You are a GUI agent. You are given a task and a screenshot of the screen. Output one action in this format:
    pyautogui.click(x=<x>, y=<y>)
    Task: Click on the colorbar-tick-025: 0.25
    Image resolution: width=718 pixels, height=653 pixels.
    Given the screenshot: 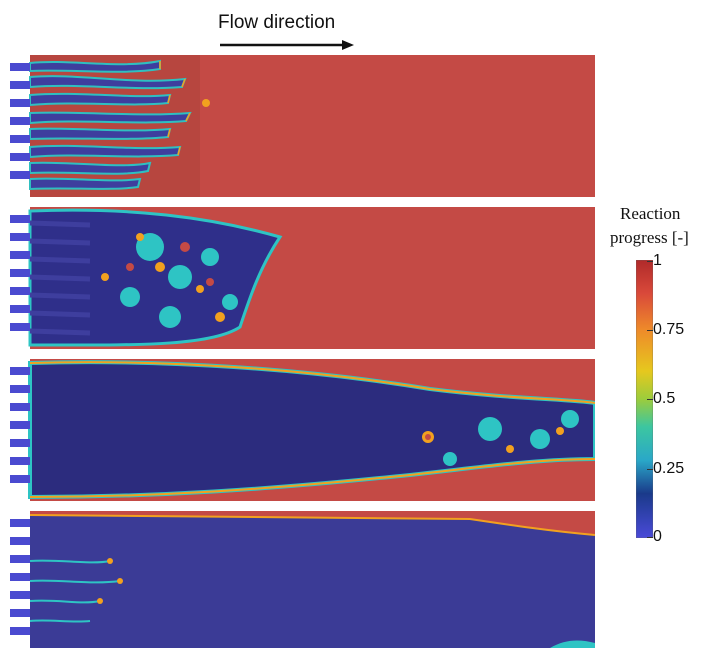 What is the action you would take?
    pyautogui.click(x=665, y=468)
    